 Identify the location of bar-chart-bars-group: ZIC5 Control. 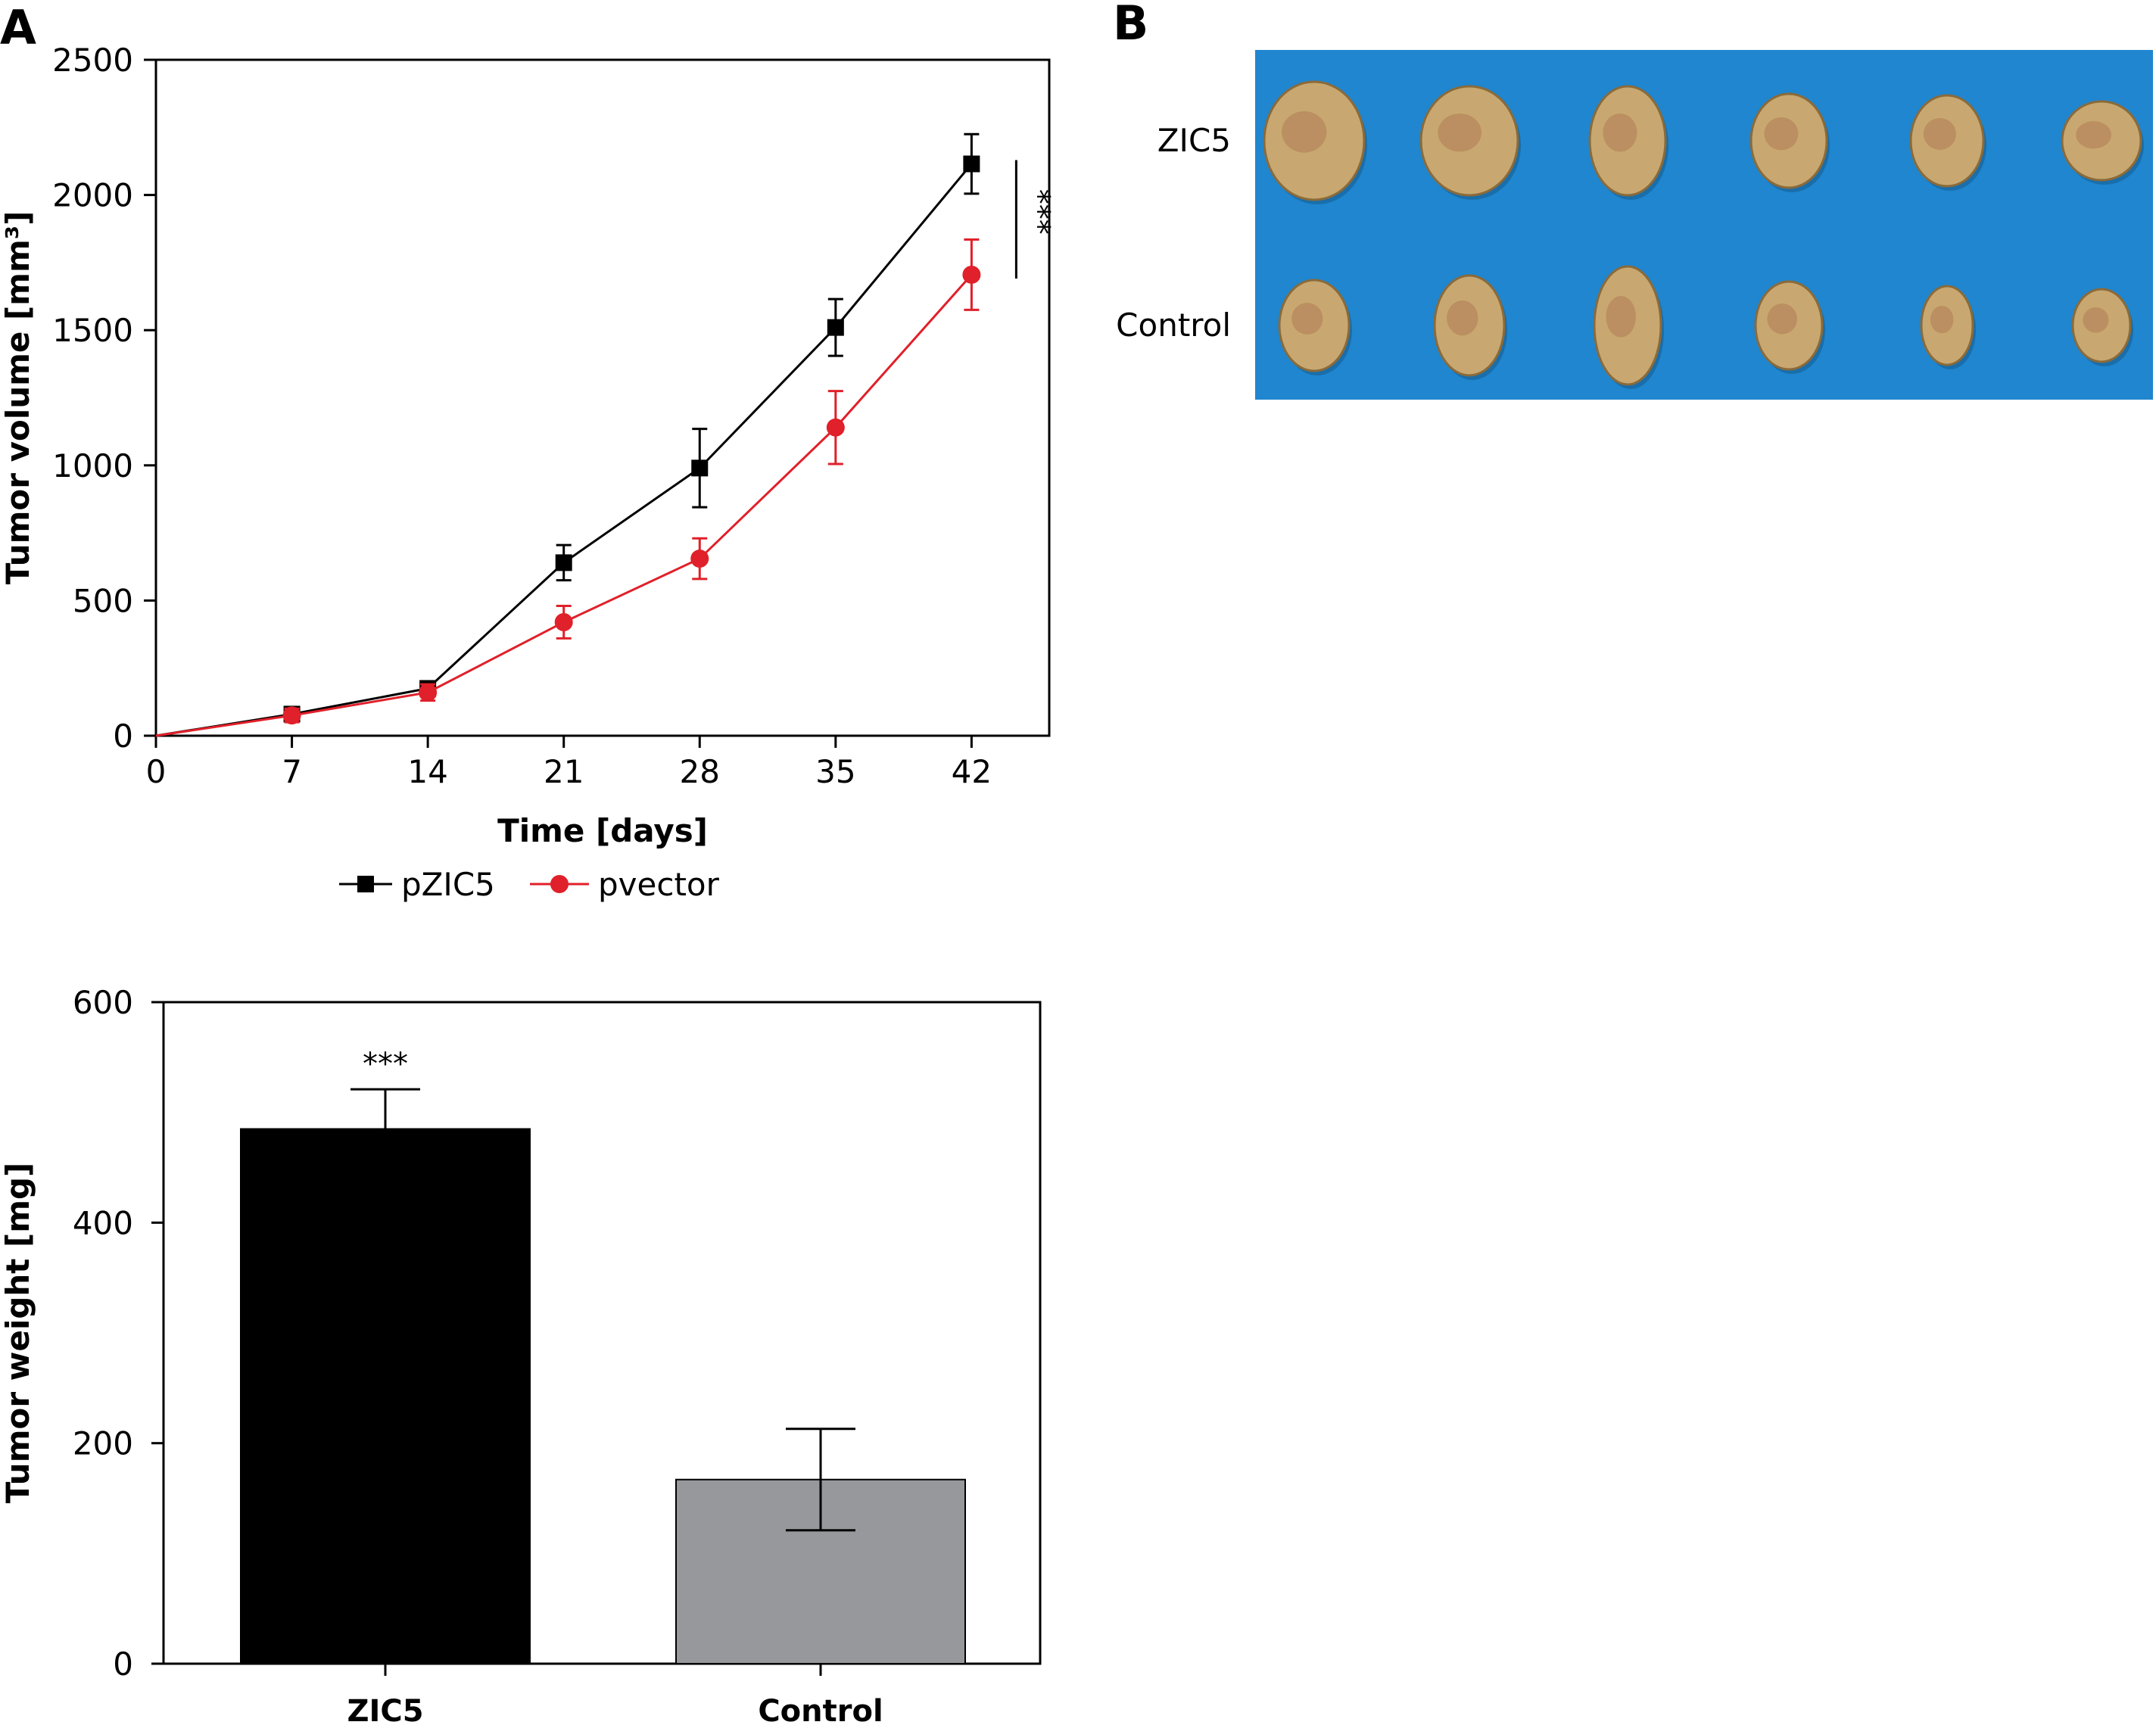
(603, 1406).